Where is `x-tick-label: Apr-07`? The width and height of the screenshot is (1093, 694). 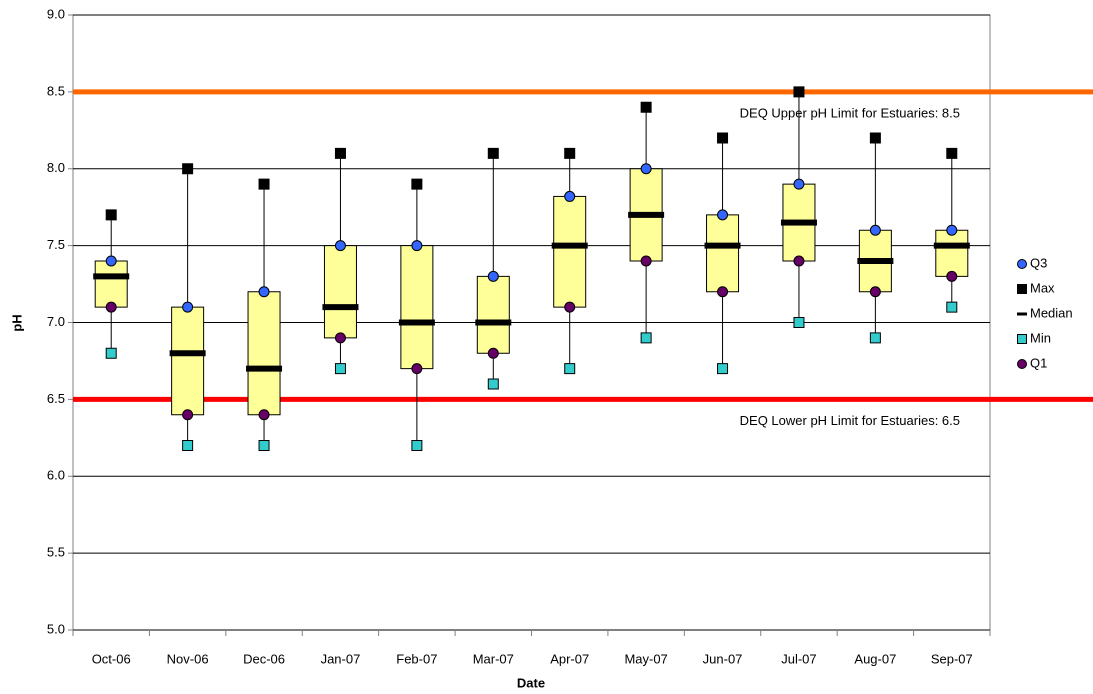 x-tick-label: Apr-07 is located at coordinates (569, 658).